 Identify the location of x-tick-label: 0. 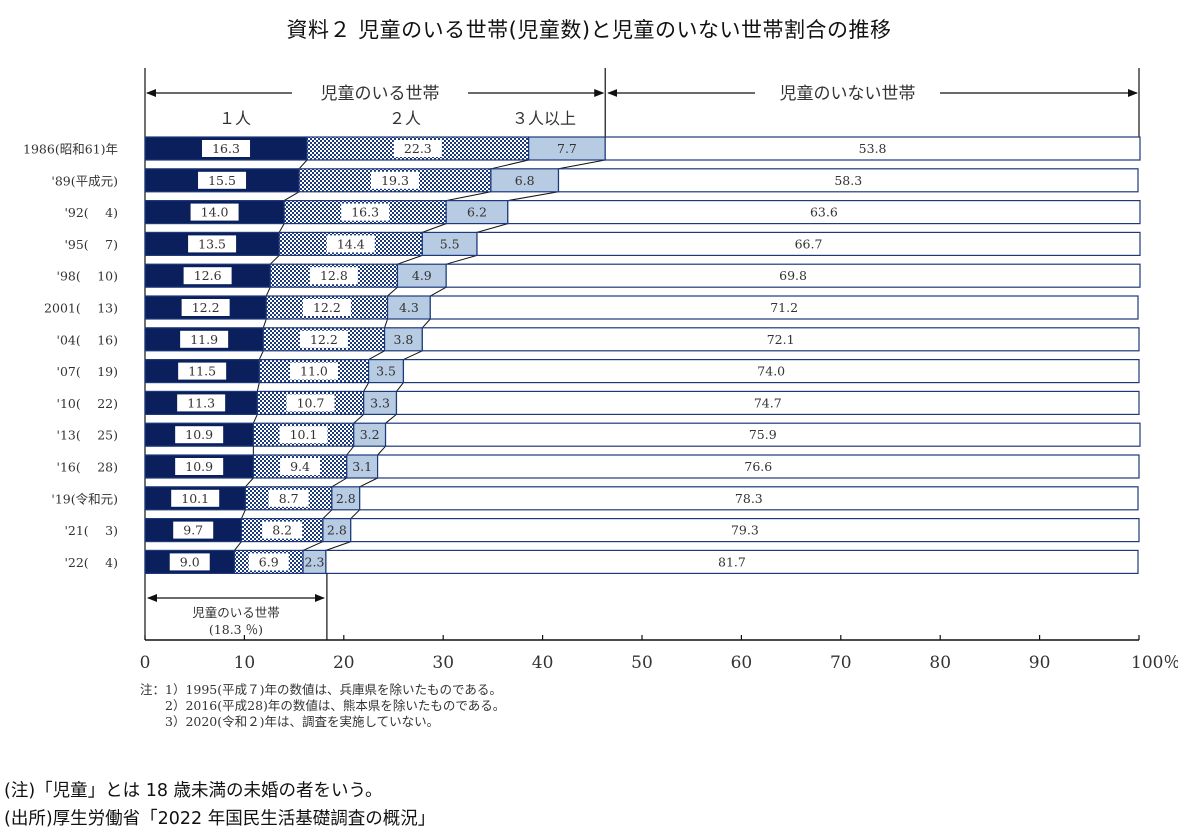
(145, 663).